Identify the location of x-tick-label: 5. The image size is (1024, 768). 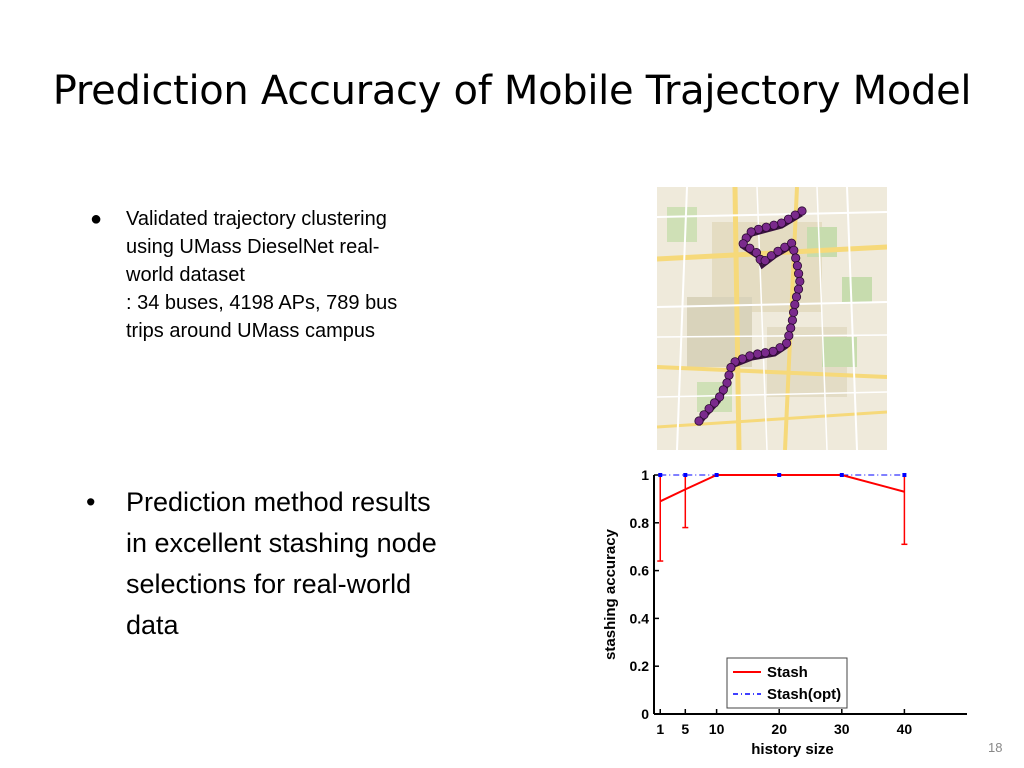
(685, 729).